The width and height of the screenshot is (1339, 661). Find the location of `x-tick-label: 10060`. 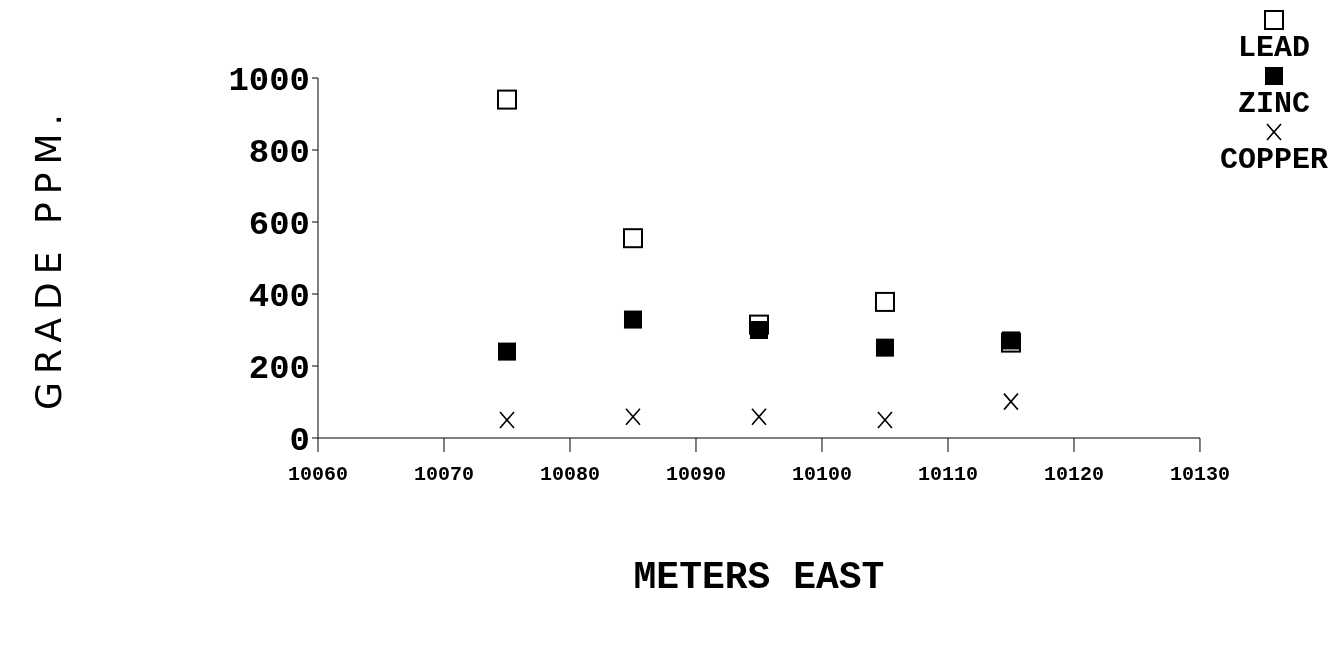

x-tick-label: 10060 is located at coordinates (318, 475).